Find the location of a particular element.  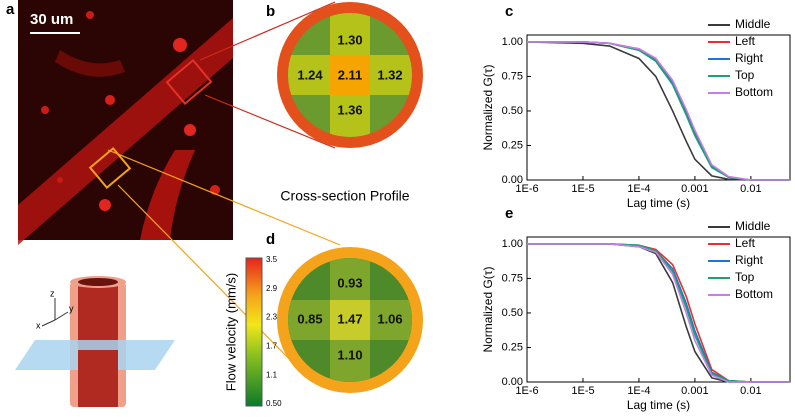

panel-label: c is located at coordinates (509, 11).